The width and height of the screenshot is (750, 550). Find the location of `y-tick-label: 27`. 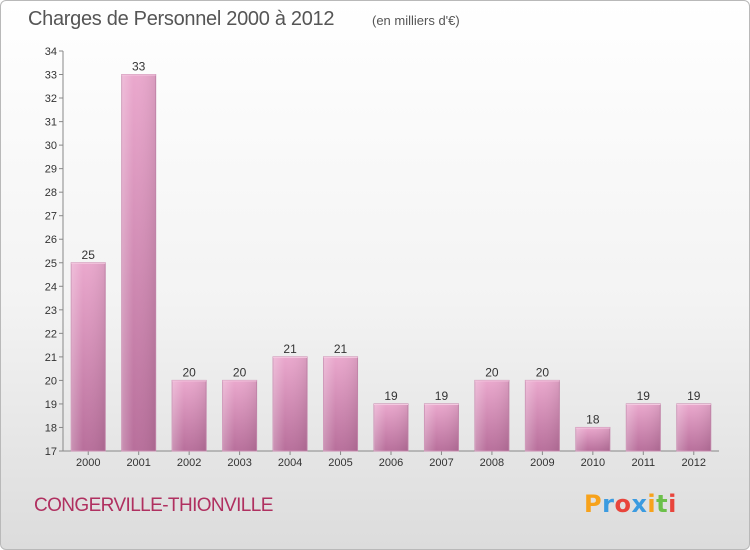

y-tick-label: 27 is located at coordinates (51, 217).